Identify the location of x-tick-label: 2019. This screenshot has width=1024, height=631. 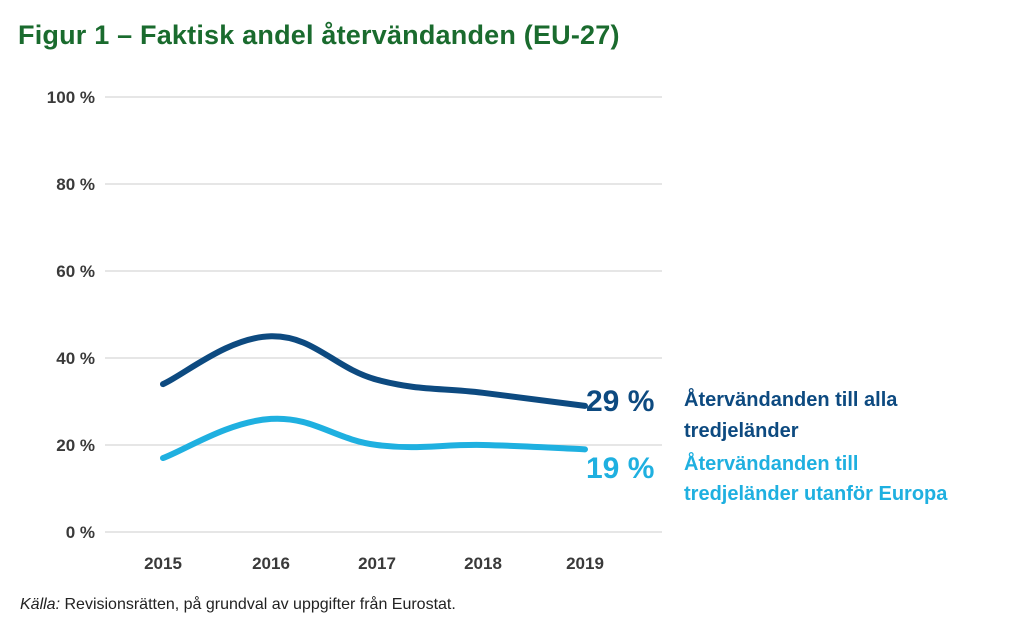
(585, 563).